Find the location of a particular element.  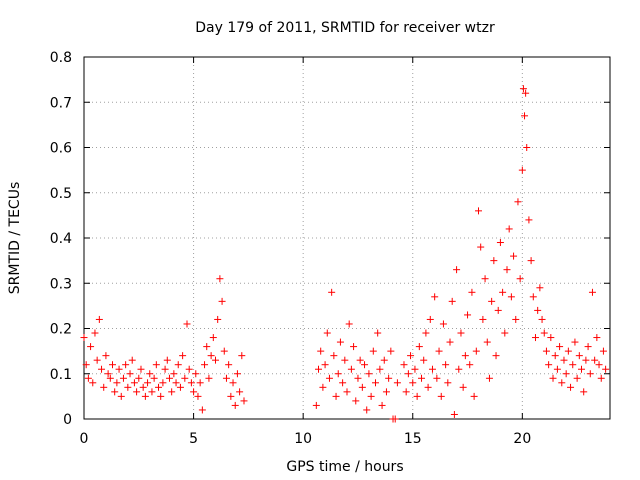

x-tick-label: 15 is located at coordinates (413, 439).